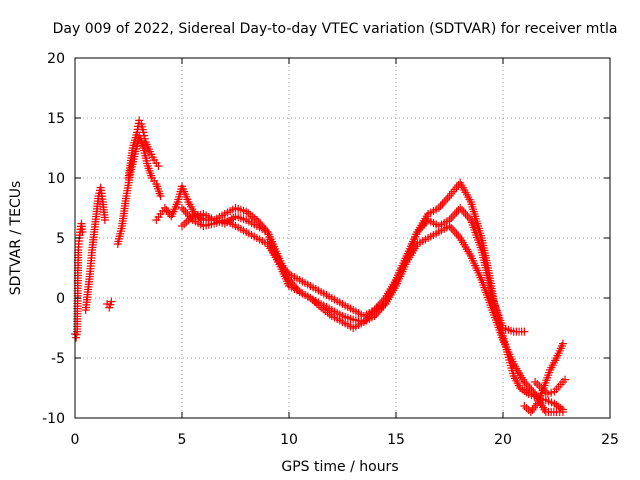  I want to click on series-track-c, so click(109, 304).